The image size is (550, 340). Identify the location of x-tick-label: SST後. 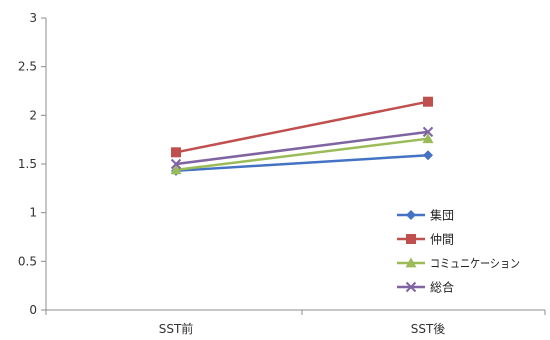
(428, 329).